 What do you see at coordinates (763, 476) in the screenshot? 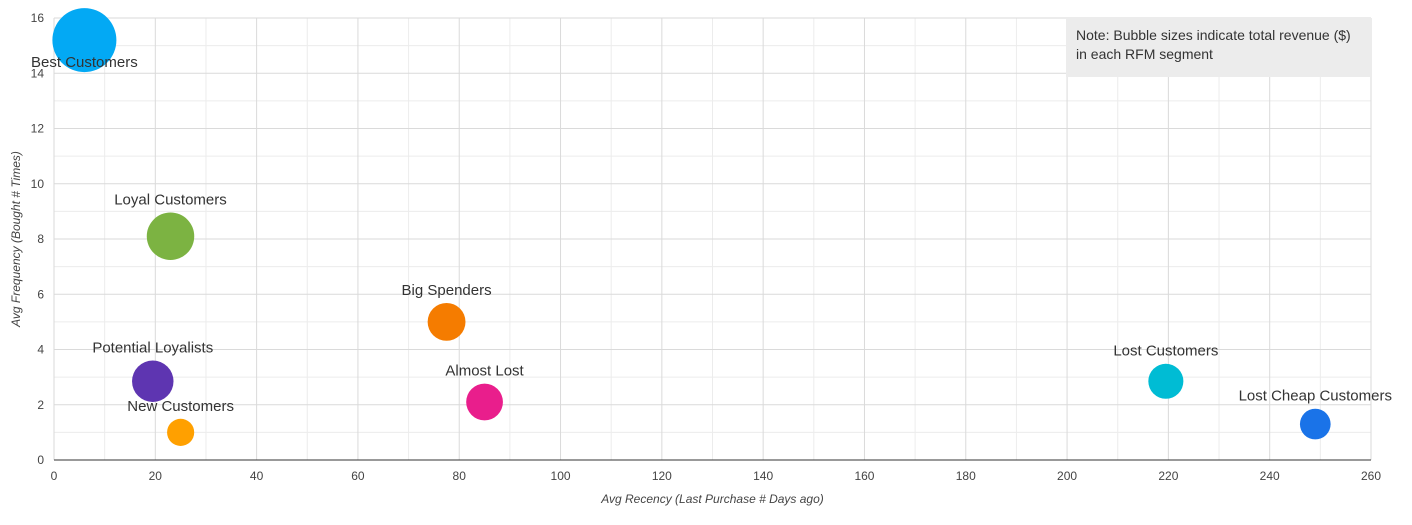
I see `x-tick-label: 140` at bounding box center [763, 476].